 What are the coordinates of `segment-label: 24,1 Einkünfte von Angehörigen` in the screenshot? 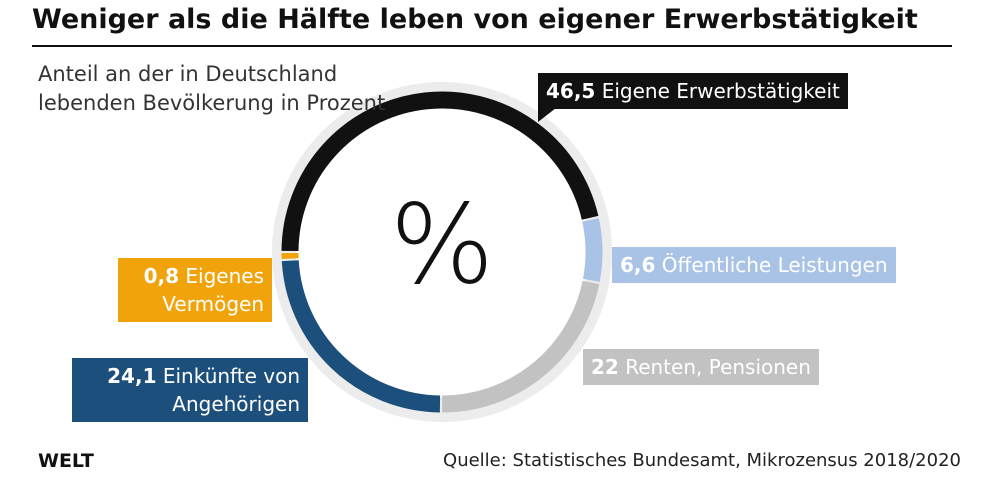 It's located at (190, 390).